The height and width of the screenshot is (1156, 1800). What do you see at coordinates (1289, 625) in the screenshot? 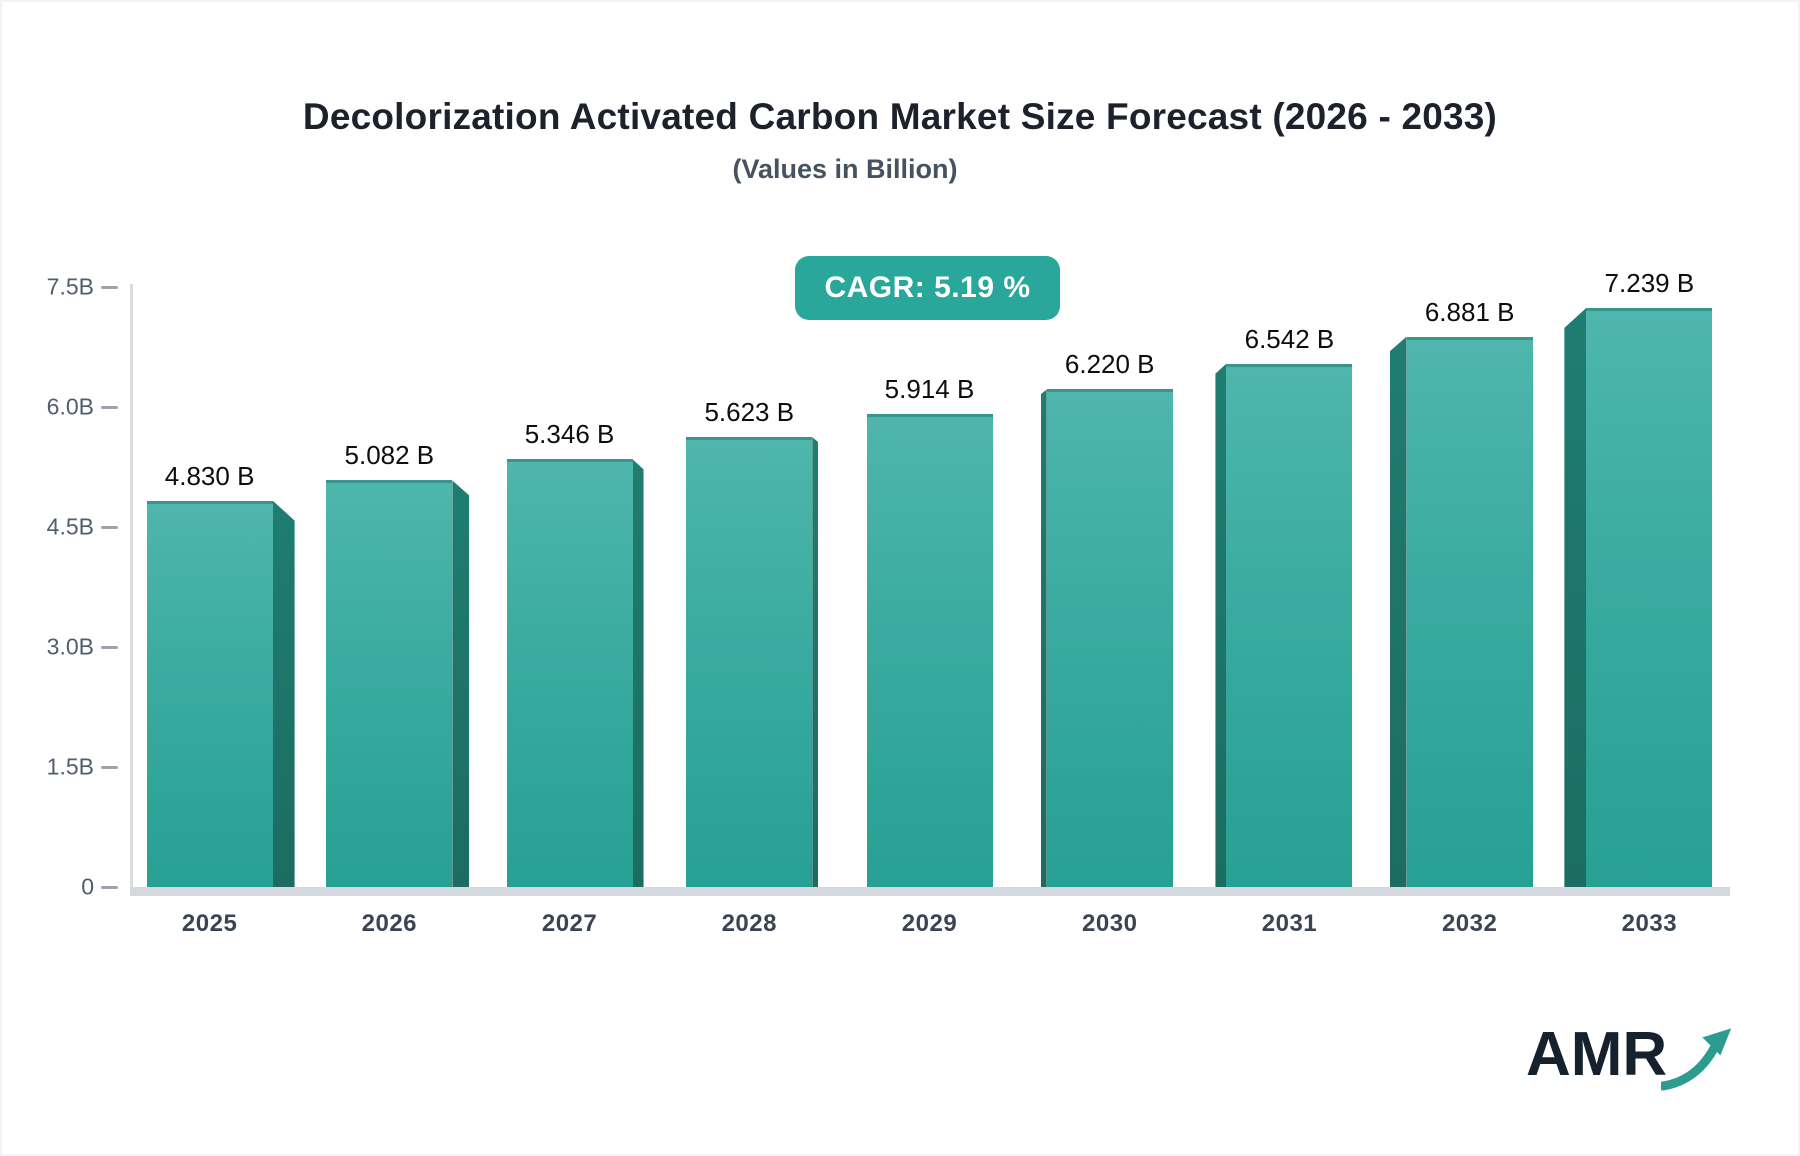
I see `bar-2031` at bounding box center [1289, 625].